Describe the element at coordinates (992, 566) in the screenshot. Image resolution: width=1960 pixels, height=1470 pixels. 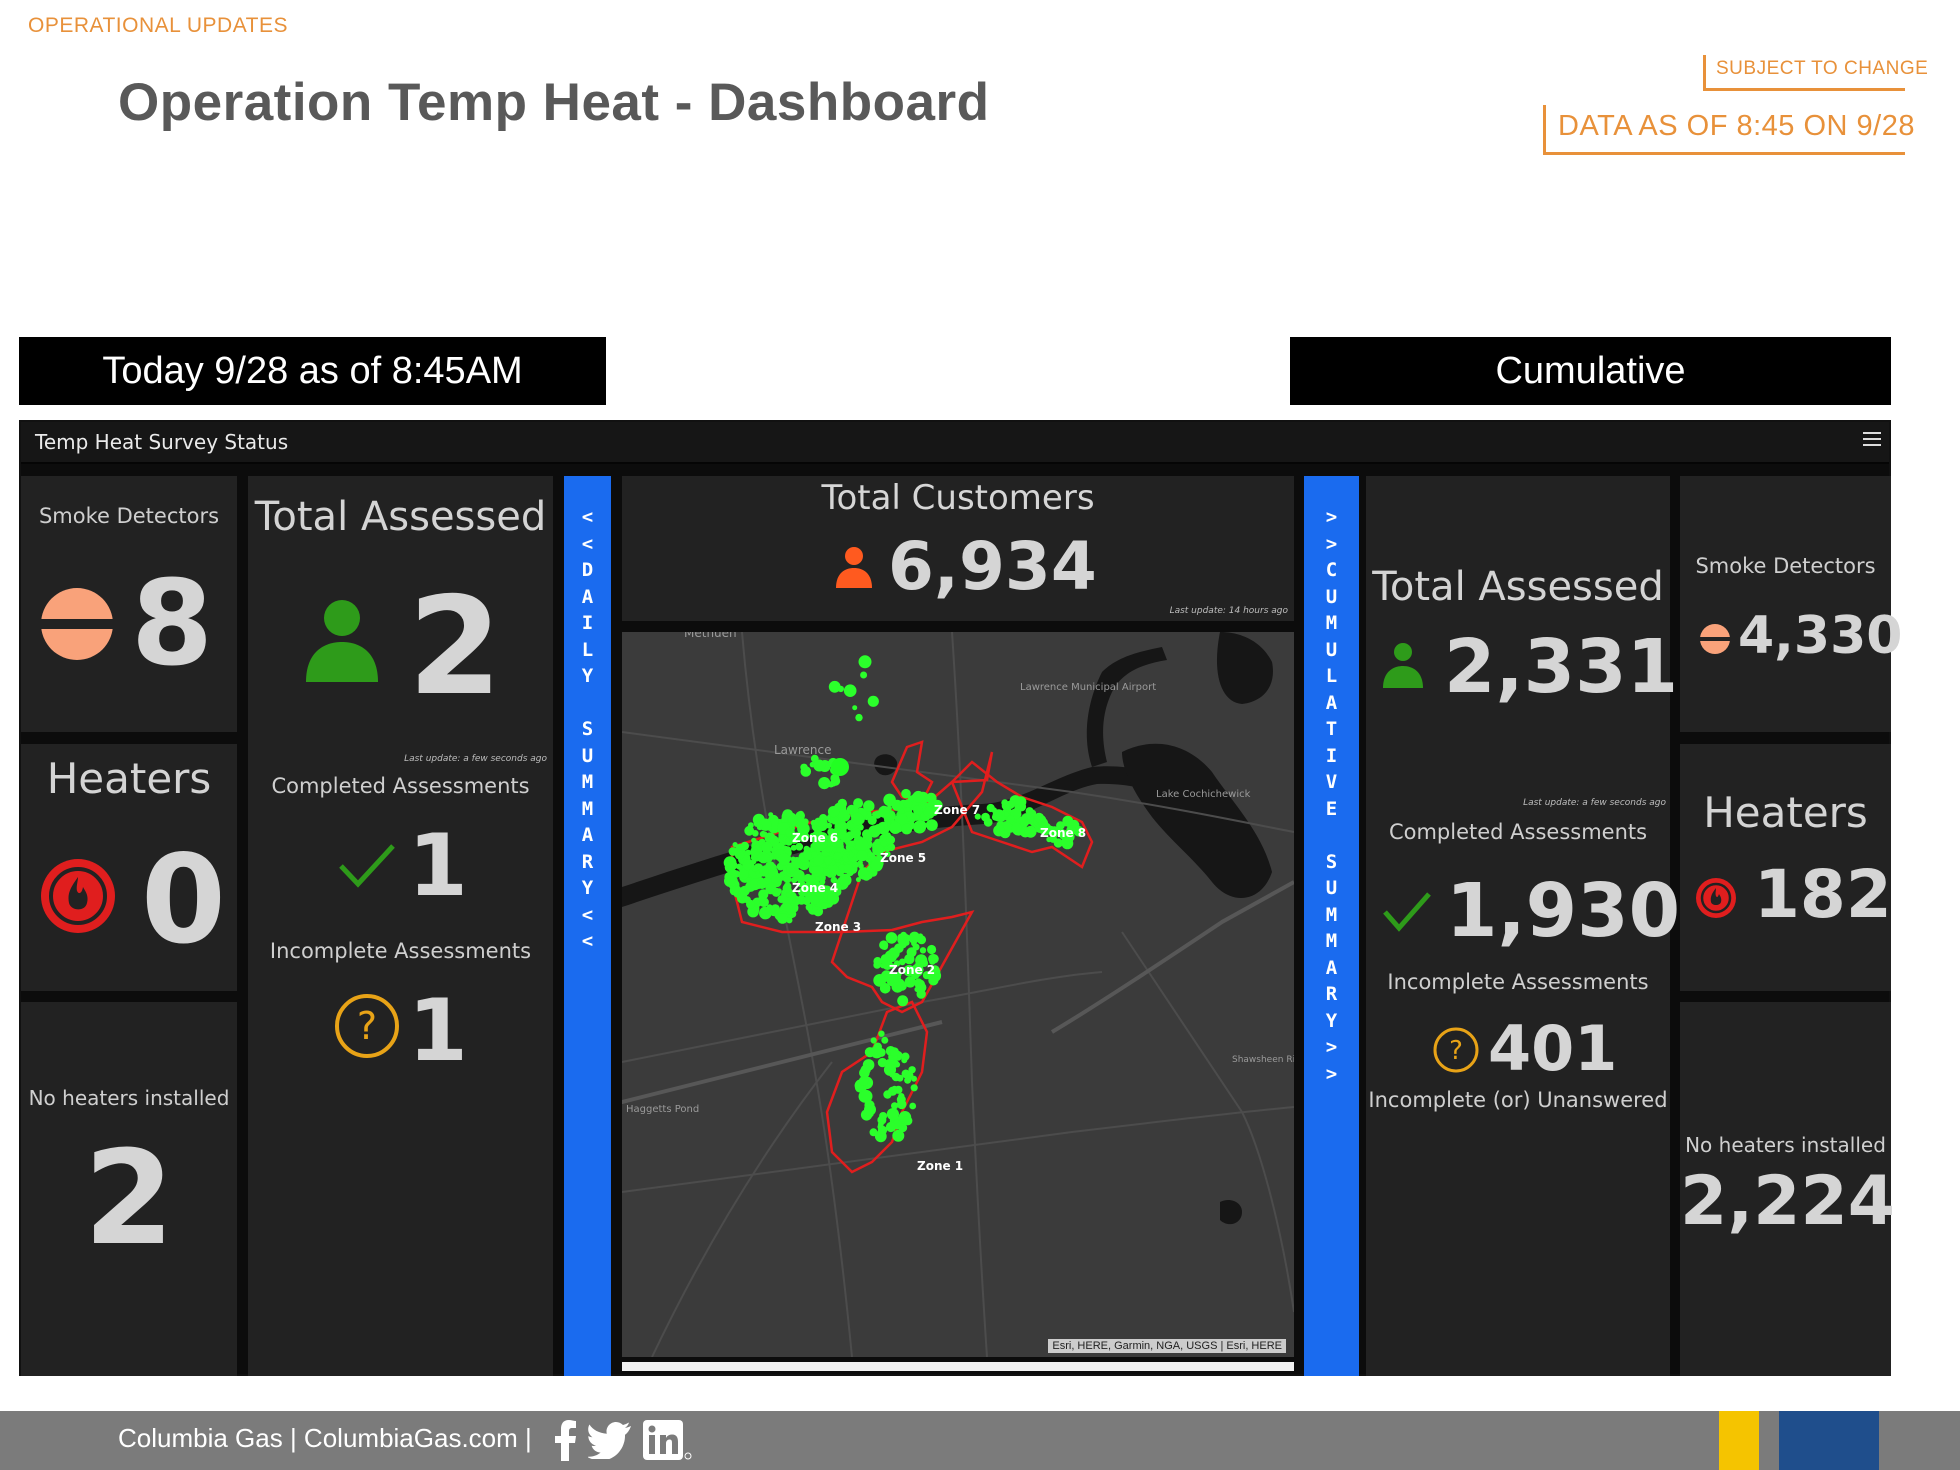
I see `total-customers-value: 6,934` at that location.